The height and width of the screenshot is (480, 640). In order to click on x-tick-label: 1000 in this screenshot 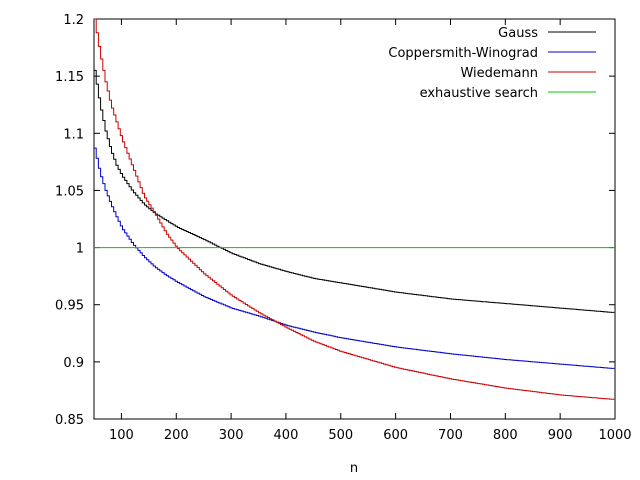, I will do `click(614, 435)`.